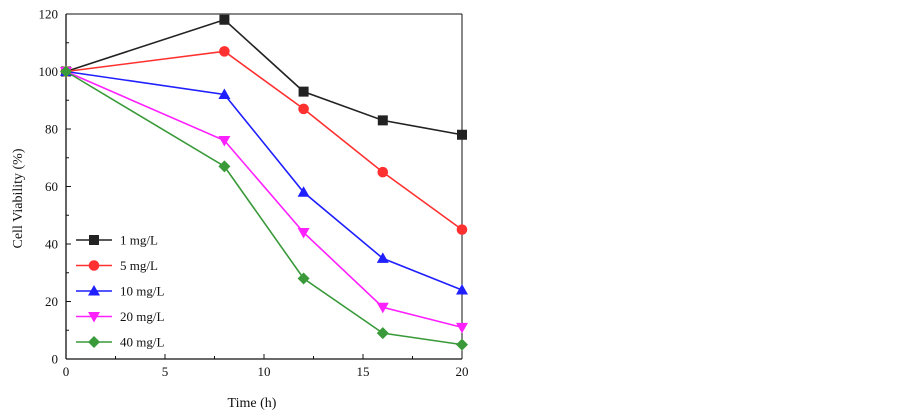 The height and width of the screenshot is (418, 902). I want to click on x-tick-label: 0, so click(66, 371).